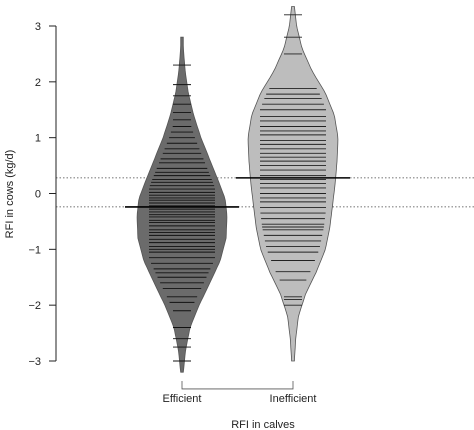 This screenshot has width=474, height=430. I want to click on y-tick-label: 0, so click(38, 195).